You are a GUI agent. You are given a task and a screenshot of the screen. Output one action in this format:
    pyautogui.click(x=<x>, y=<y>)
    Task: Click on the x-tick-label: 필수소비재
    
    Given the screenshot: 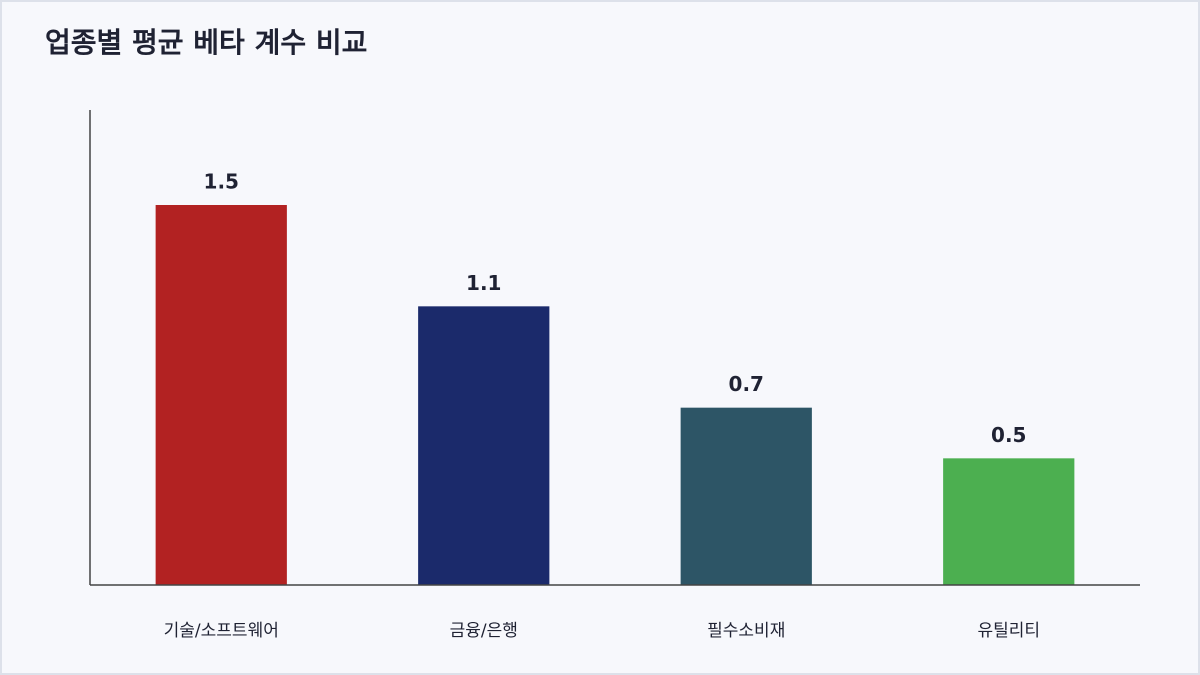 What is the action you would take?
    pyautogui.click(x=746, y=631)
    